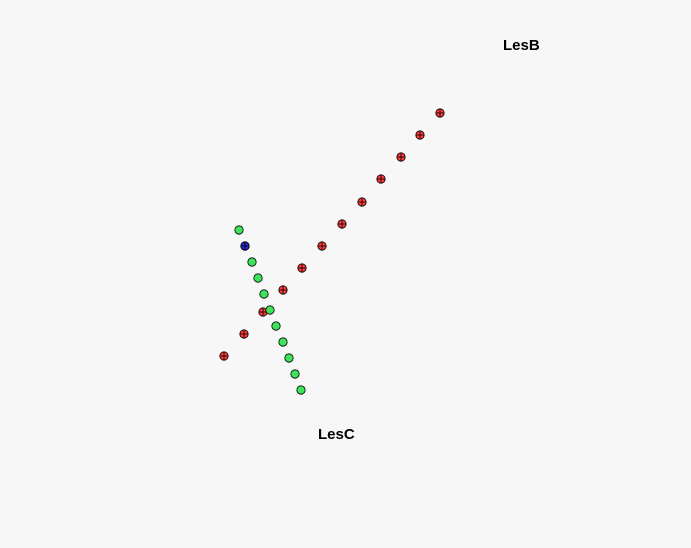  I want to click on label-lesC: LesC, so click(336, 434).